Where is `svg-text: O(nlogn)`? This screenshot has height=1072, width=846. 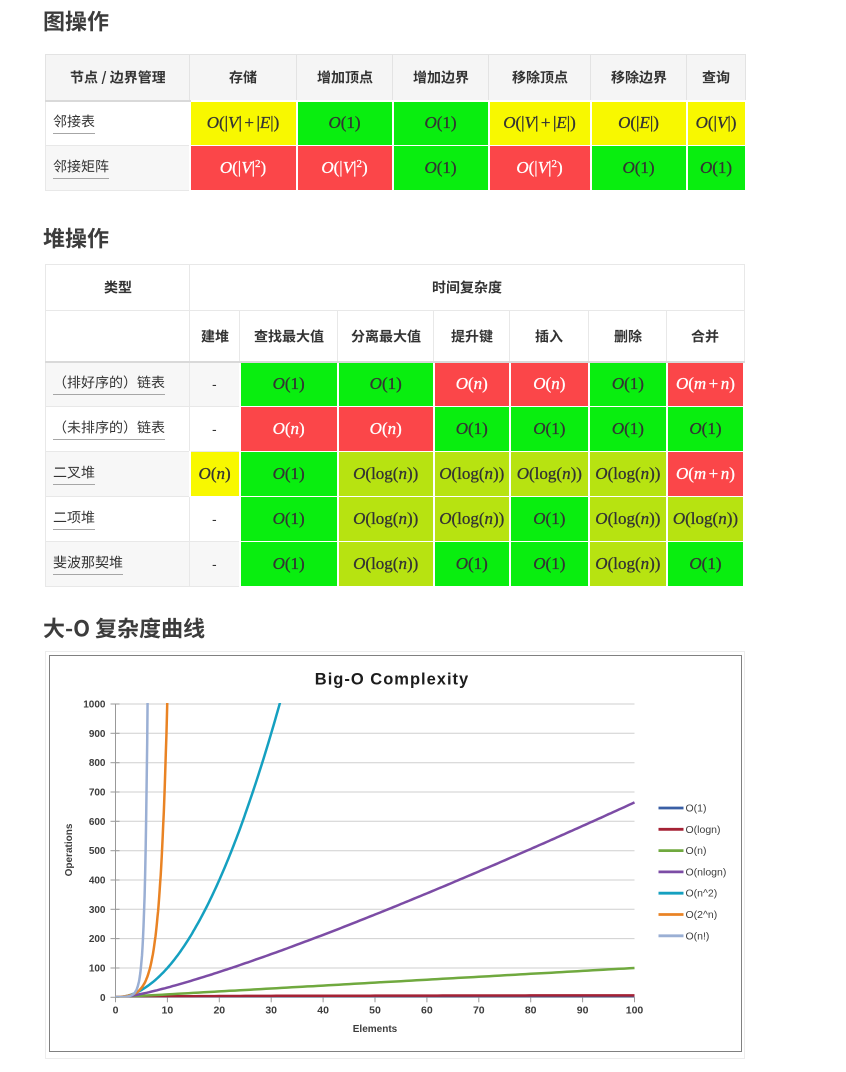 svg-text: O(nlogn) is located at coordinates (706, 872).